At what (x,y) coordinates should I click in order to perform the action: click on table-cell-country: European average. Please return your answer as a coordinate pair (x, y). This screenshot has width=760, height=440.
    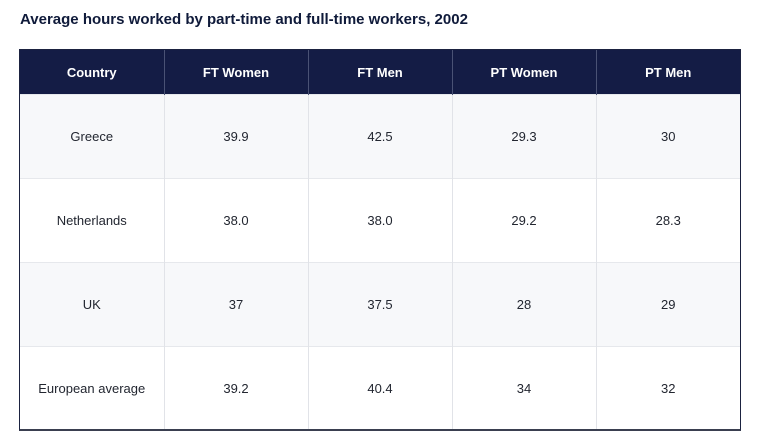
    Looking at the image, I should click on (92, 387).